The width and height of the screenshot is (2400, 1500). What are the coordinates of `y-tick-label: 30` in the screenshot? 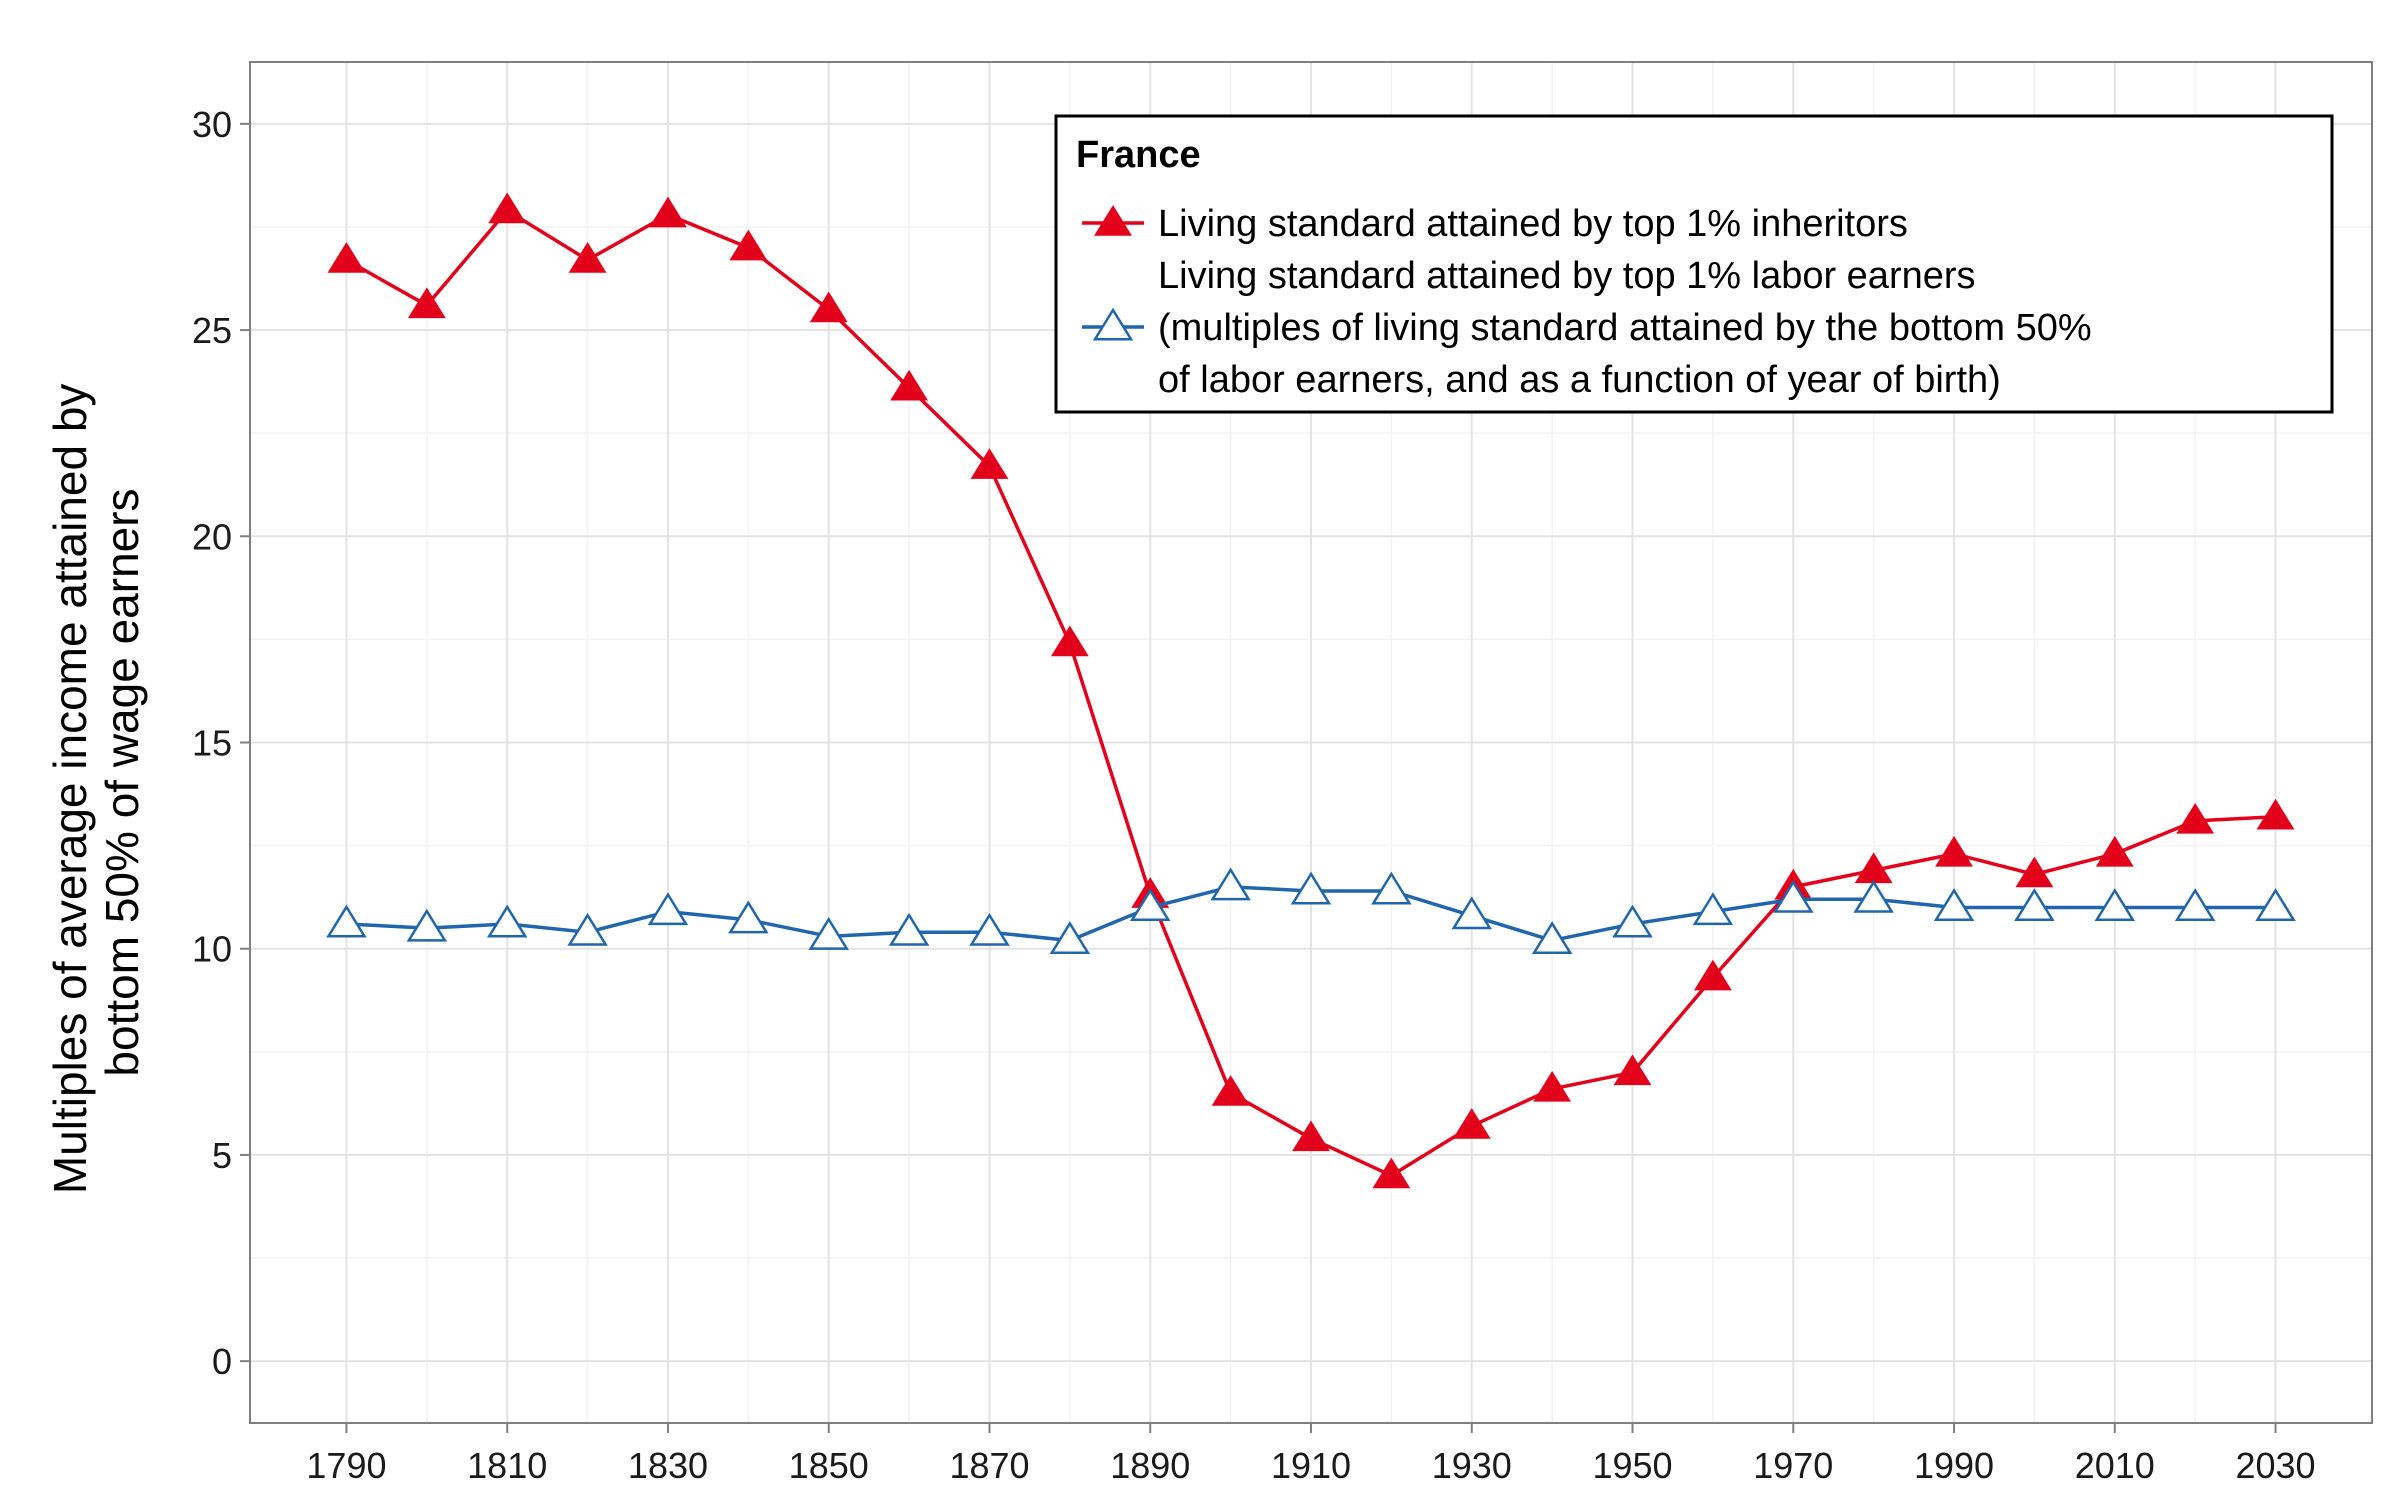 It's located at (212, 124).